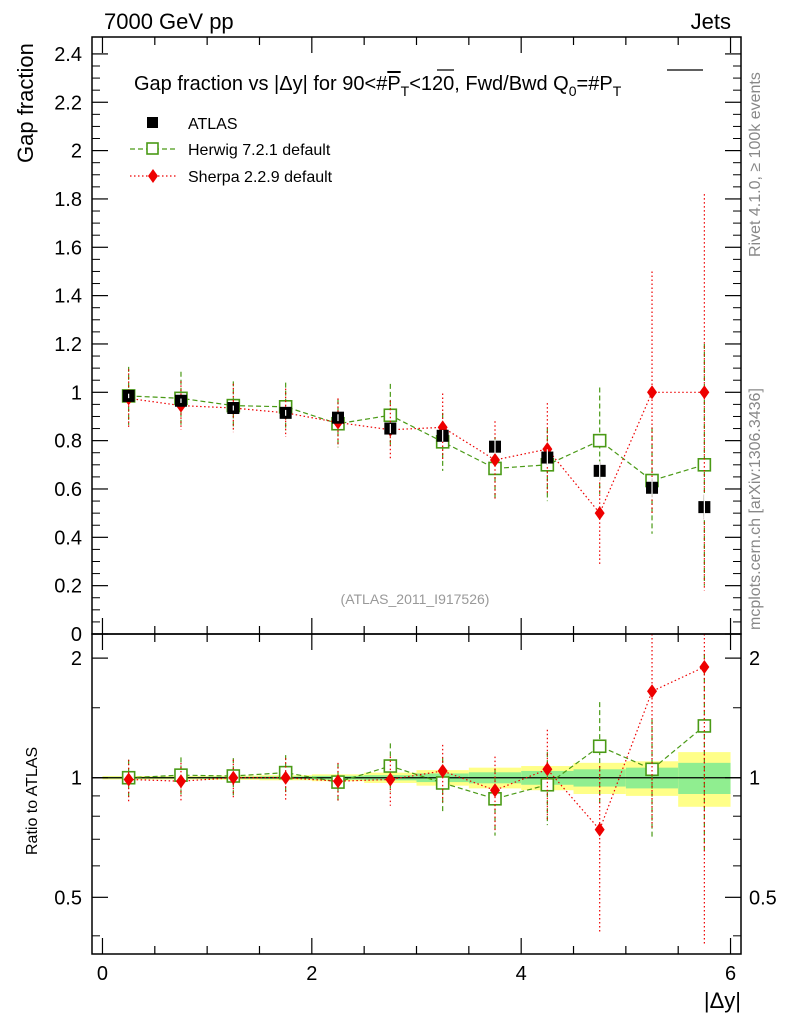 This screenshot has width=786, height=1024. Describe the element at coordinates (68, 442) in the screenshot. I see `main-y-tick-label: 0.8` at that location.